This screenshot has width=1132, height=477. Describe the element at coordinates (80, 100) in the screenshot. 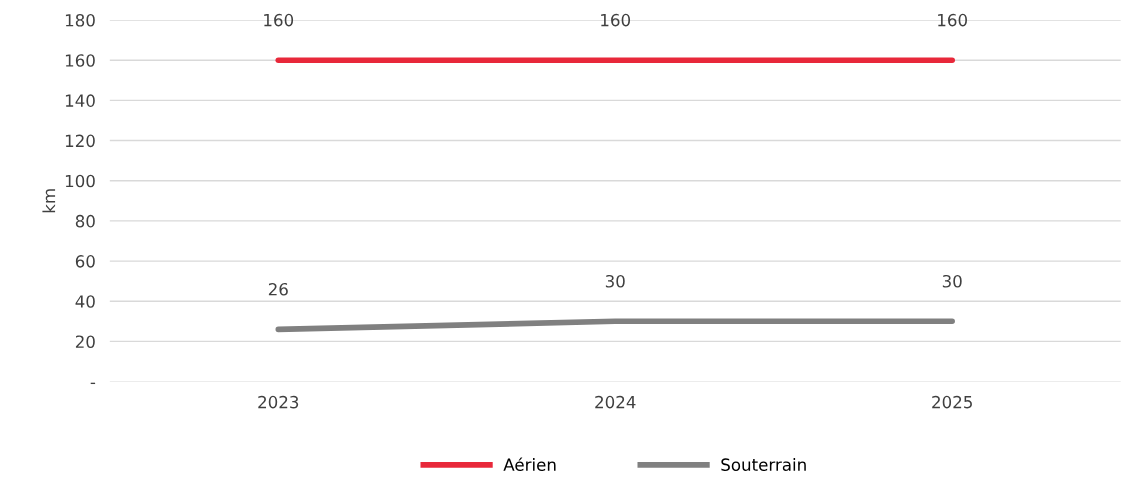

I see `y-tick-label: 140` at that location.